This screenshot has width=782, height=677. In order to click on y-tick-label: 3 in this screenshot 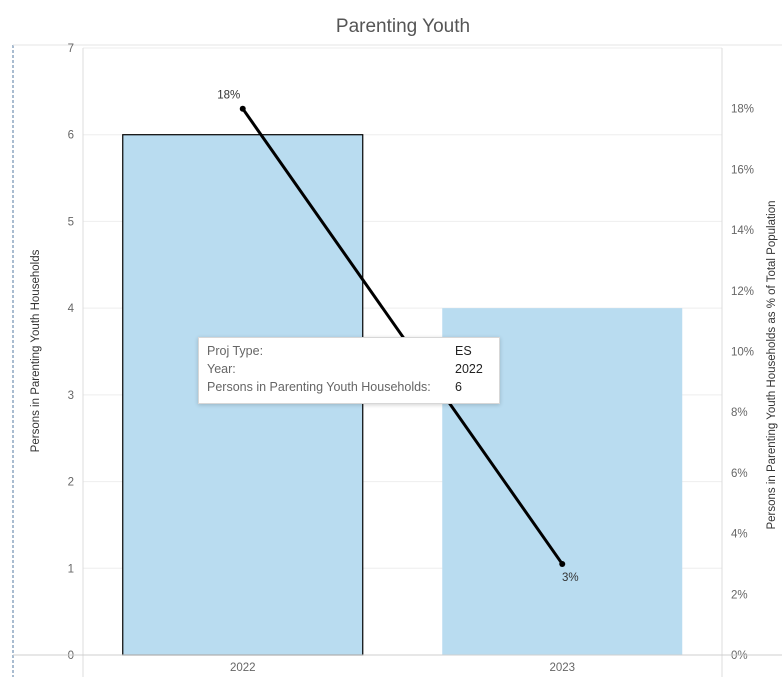, I will do `click(71, 396)`.